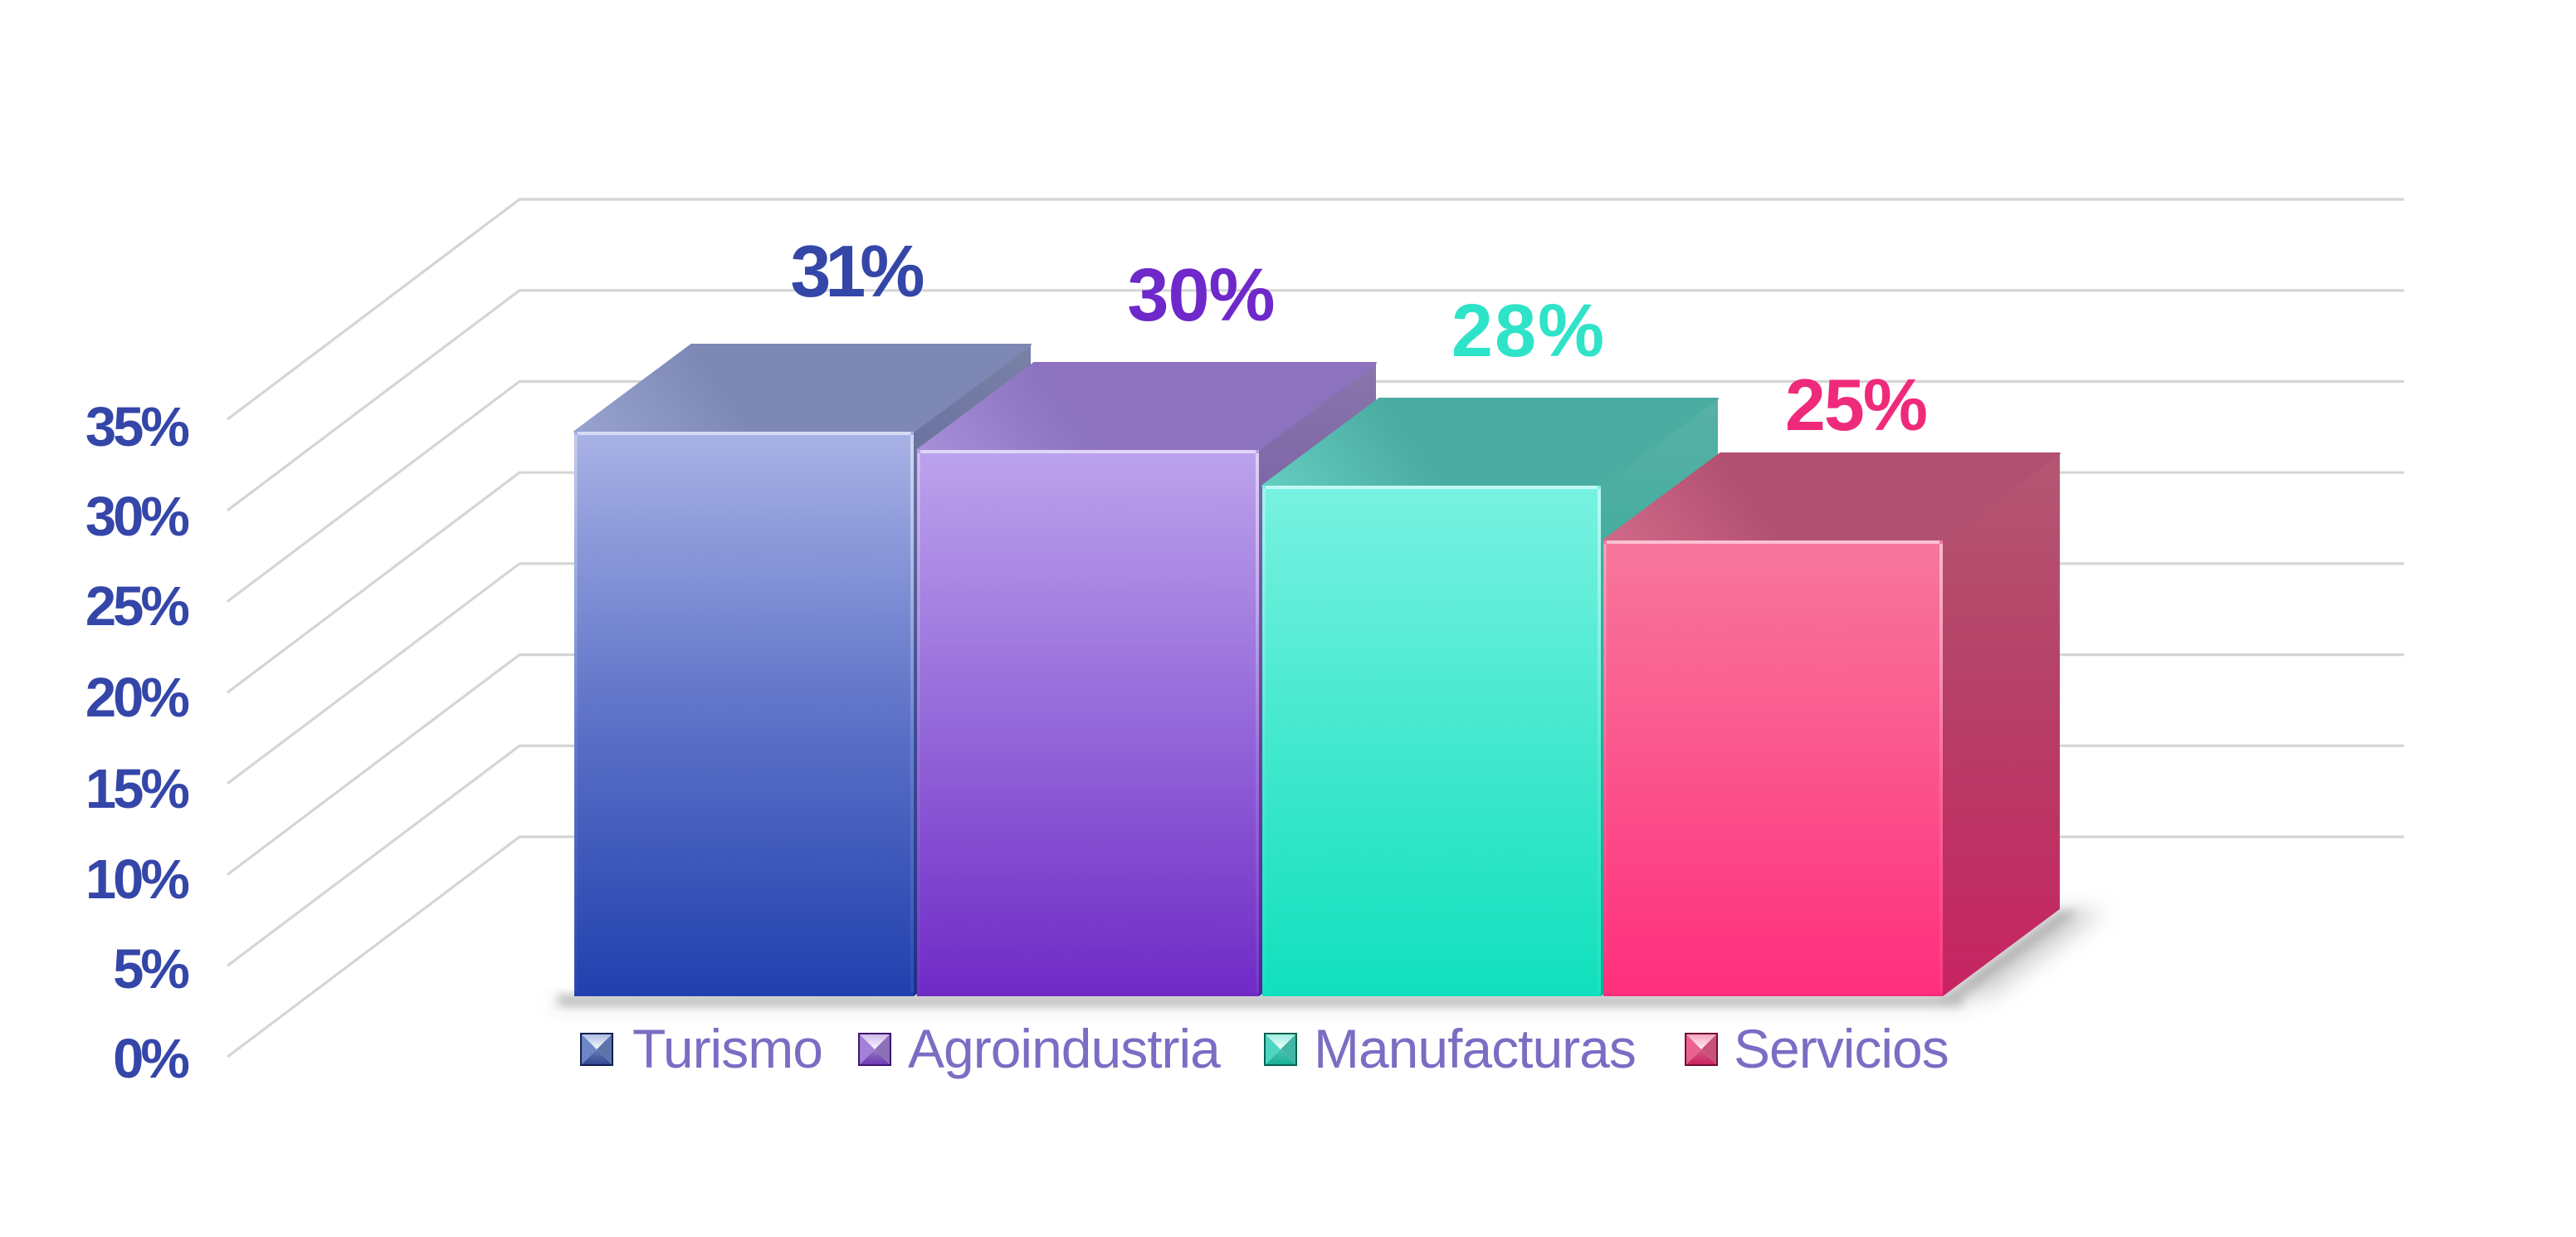 This screenshot has height=1237, width=2576. What do you see at coordinates (727, 1048) in the screenshot?
I see `svg-text: Turismo` at bounding box center [727, 1048].